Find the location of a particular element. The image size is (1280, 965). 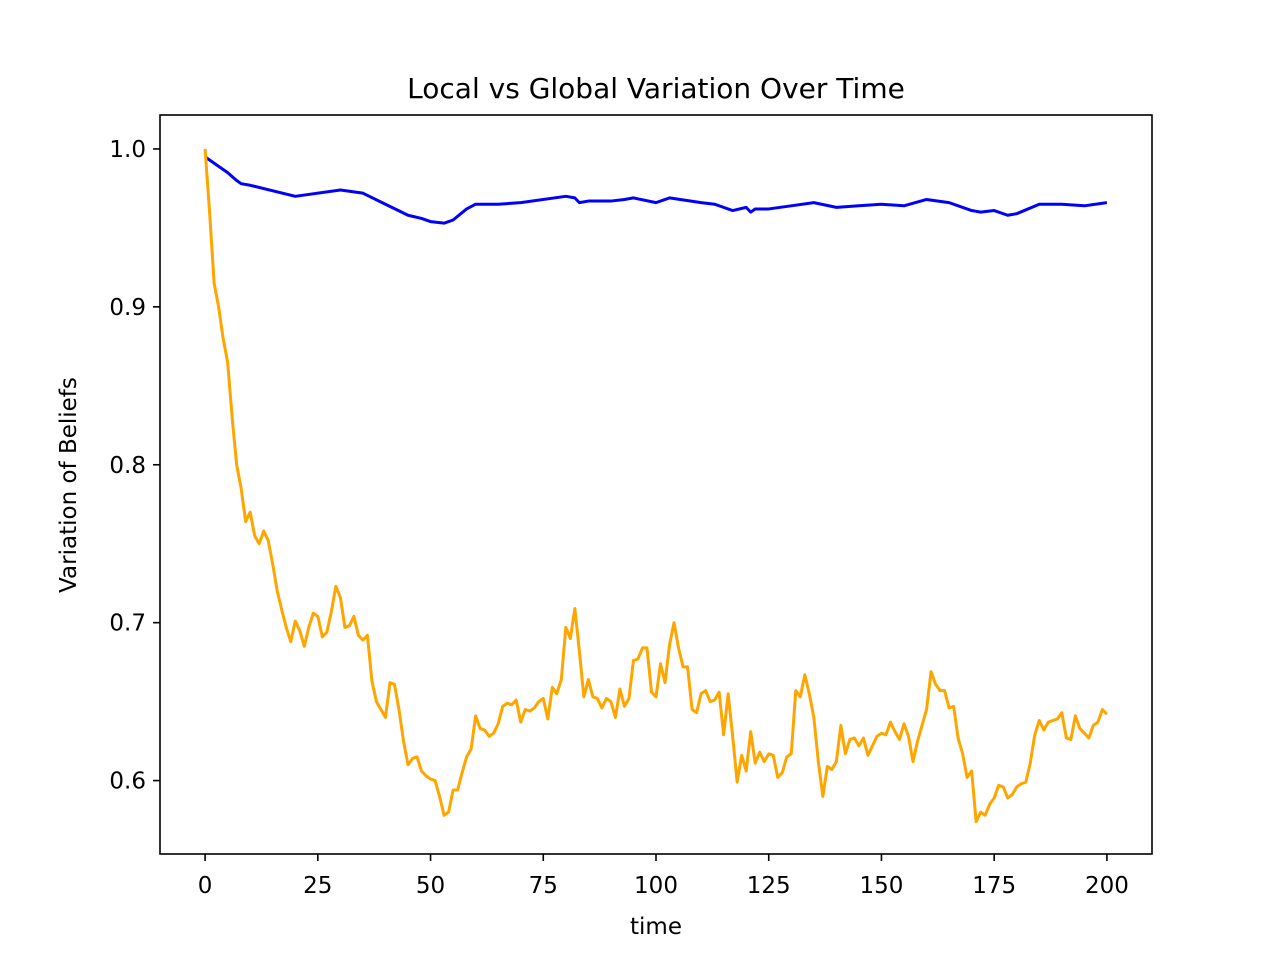

y-tick-label: 0.6 is located at coordinates (127, 782).